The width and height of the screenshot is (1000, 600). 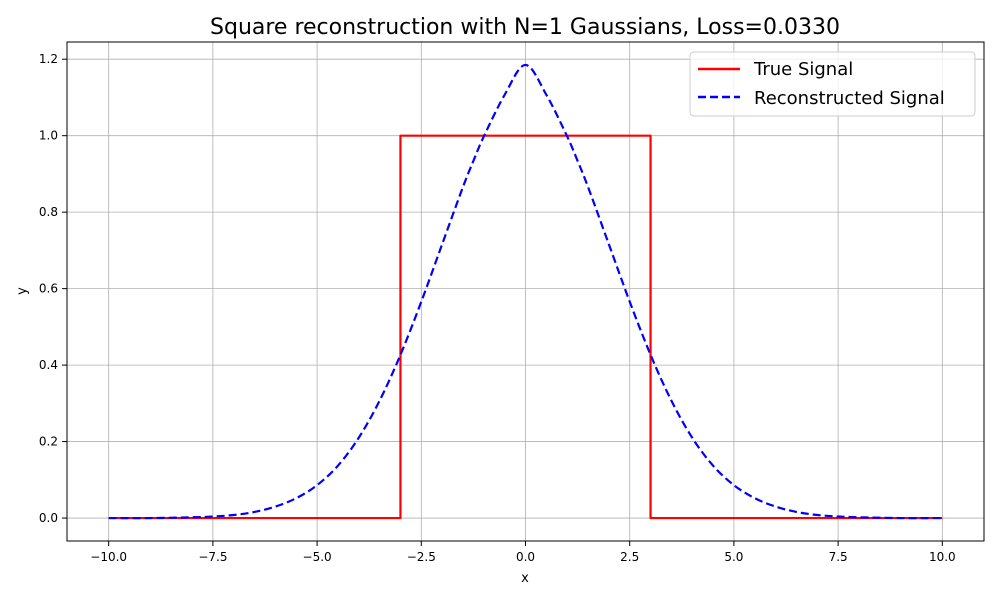 What do you see at coordinates (108, 557) in the screenshot?
I see `x-tick-label: −10.0` at bounding box center [108, 557].